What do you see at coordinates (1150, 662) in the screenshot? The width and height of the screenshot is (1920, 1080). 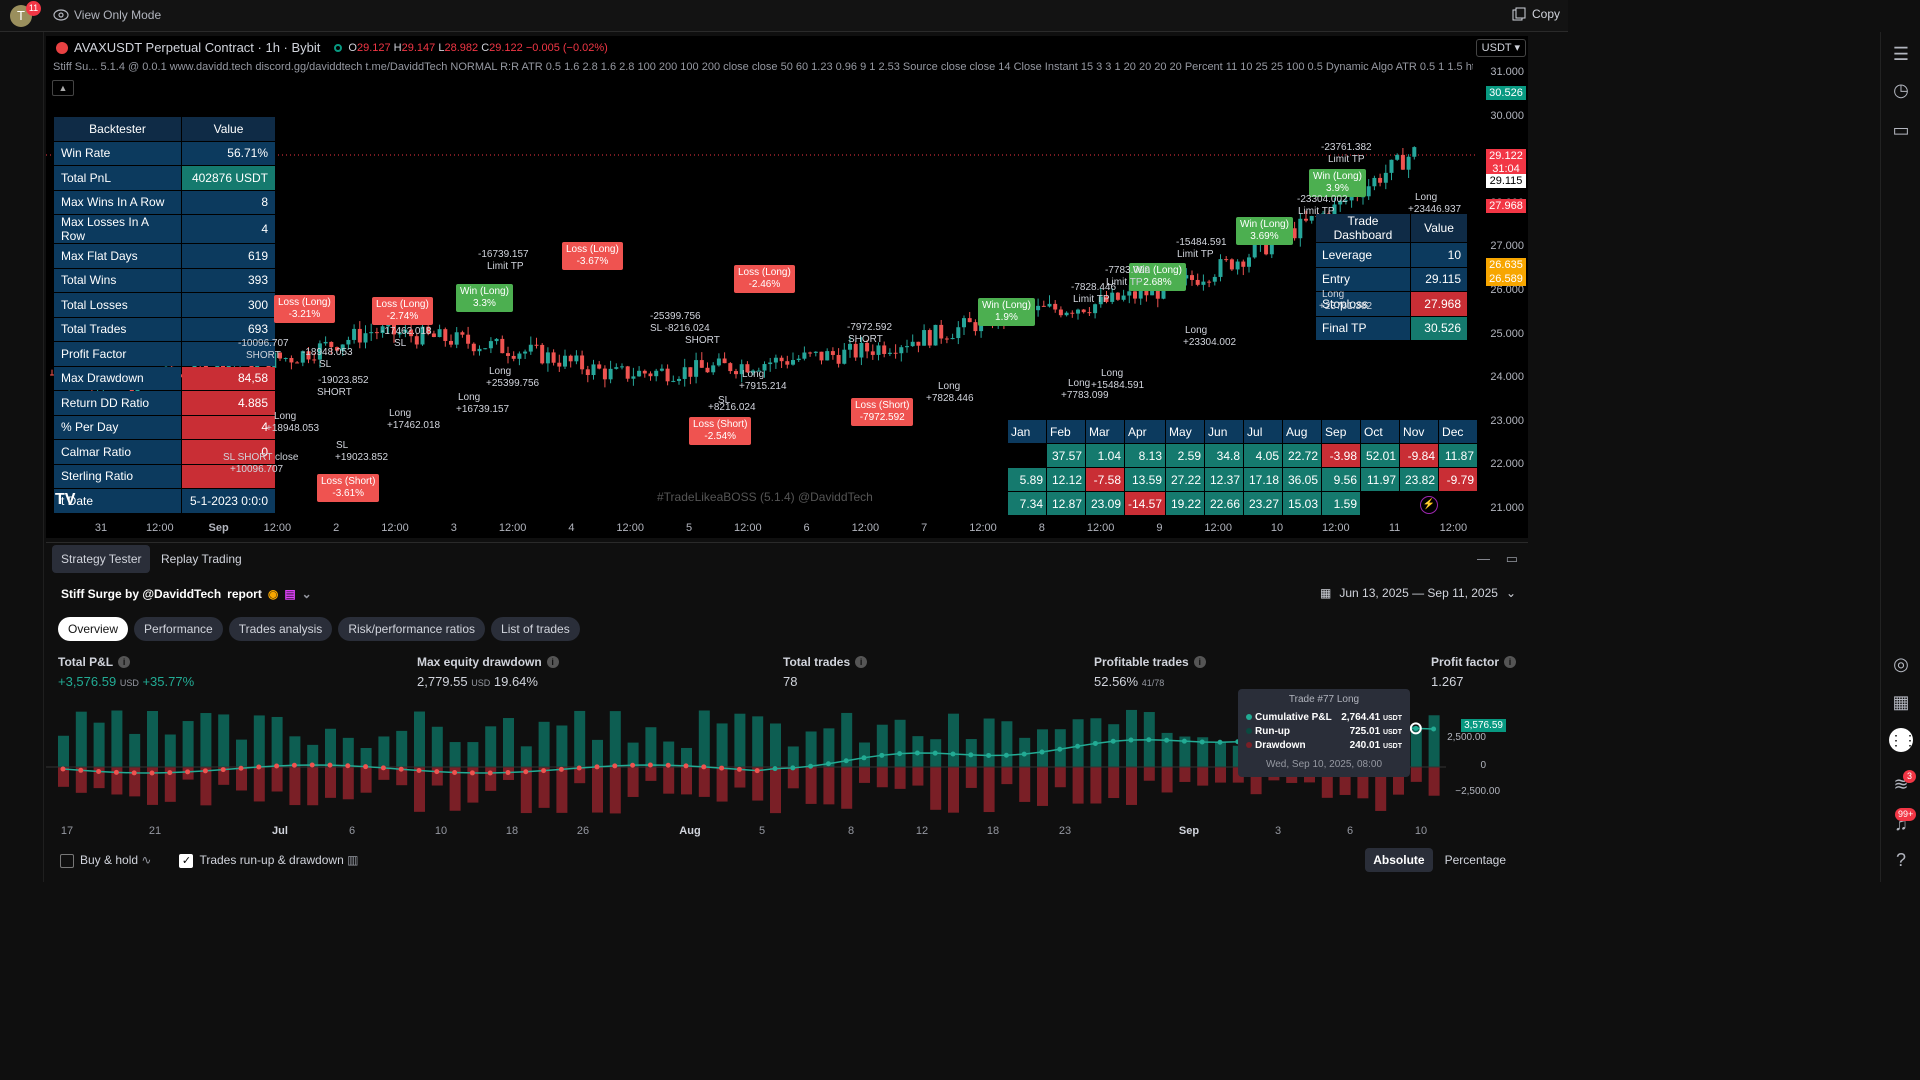 I see `metric-label: Profitable trades i` at bounding box center [1150, 662].